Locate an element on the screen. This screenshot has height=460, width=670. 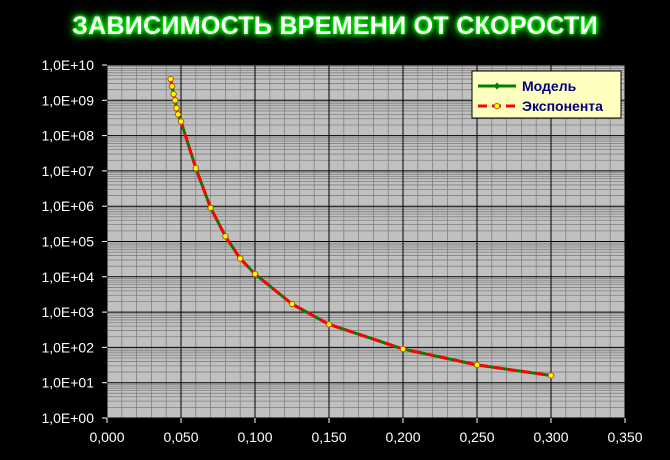
x-tick-label: 0,100 is located at coordinates (254, 437).